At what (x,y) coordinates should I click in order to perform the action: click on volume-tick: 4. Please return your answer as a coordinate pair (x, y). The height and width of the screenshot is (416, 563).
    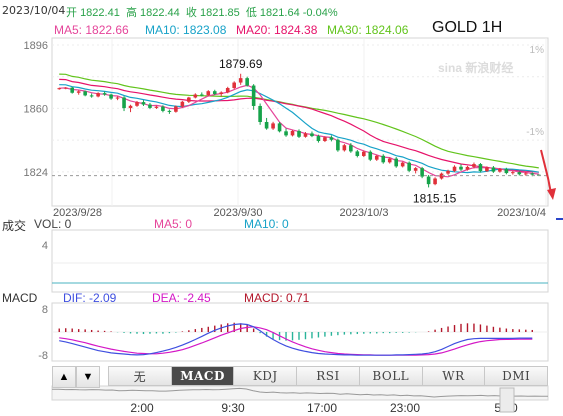
    Looking at the image, I should click on (45, 246).